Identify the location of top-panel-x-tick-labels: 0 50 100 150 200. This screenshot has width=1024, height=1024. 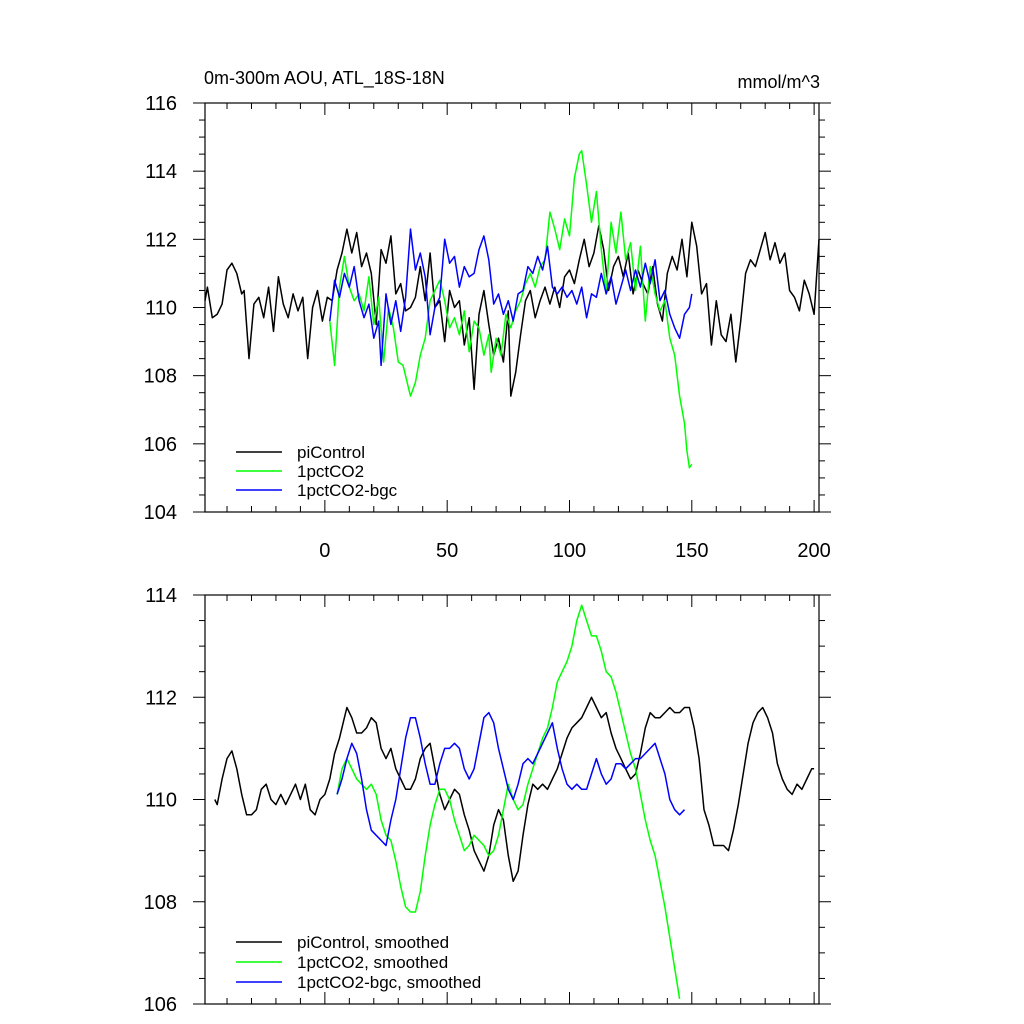
(574, 551).